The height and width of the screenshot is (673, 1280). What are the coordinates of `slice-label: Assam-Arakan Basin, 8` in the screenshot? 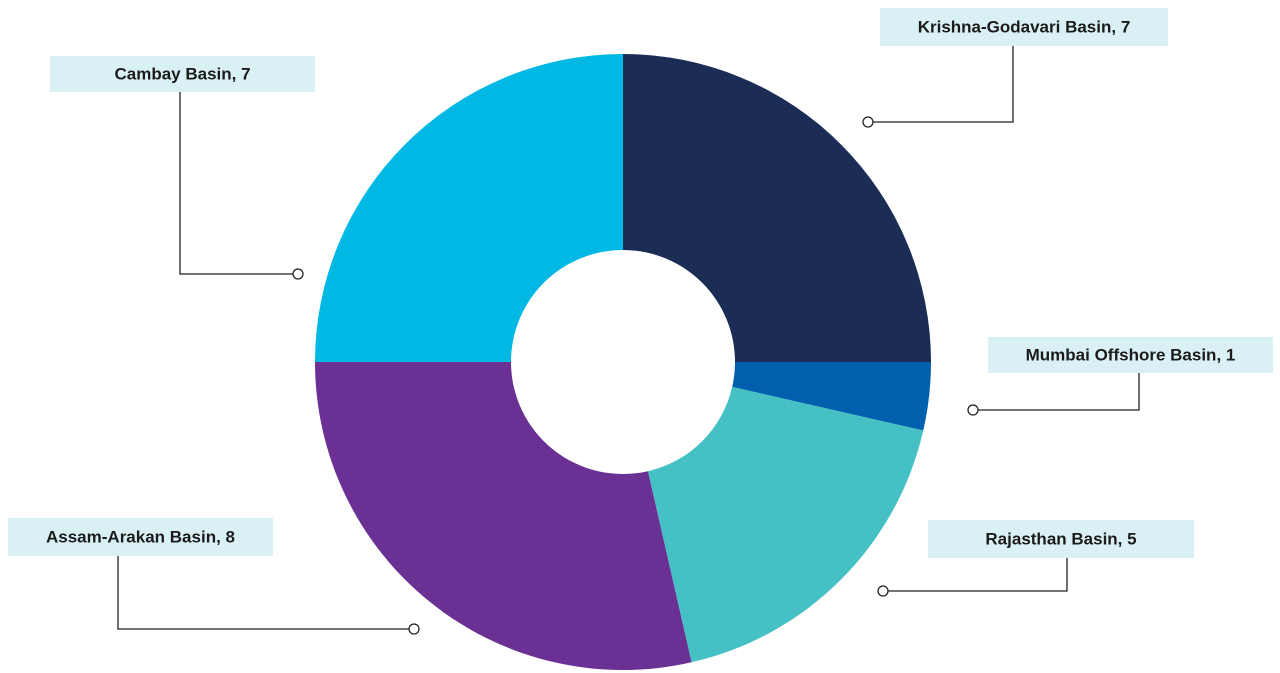 It's located at (140, 536).